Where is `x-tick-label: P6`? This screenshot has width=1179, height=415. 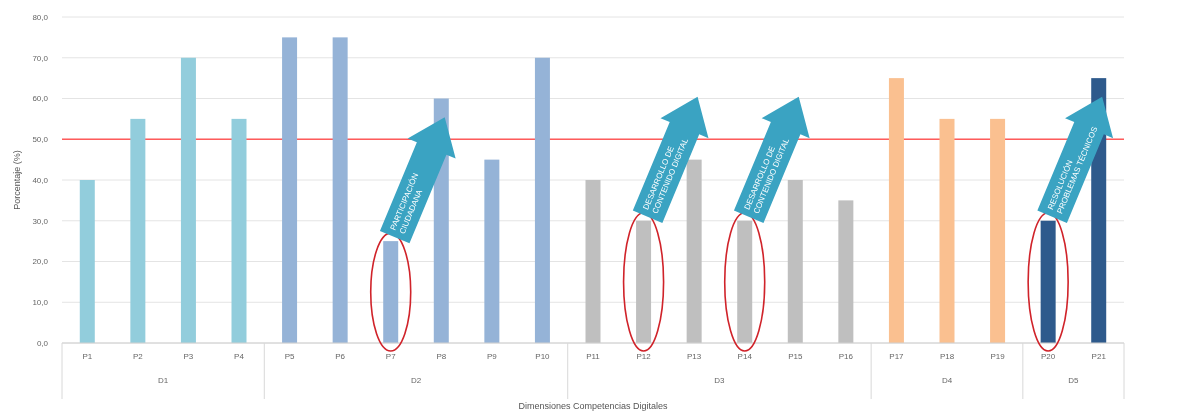 x-tick-label: P6 is located at coordinates (340, 356).